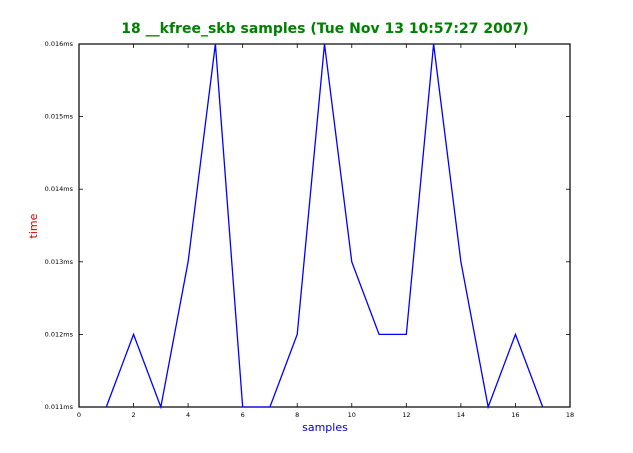  What do you see at coordinates (515, 415) in the screenshot?
I see `x-tick-label: 16` at bounding box center [515, 415].